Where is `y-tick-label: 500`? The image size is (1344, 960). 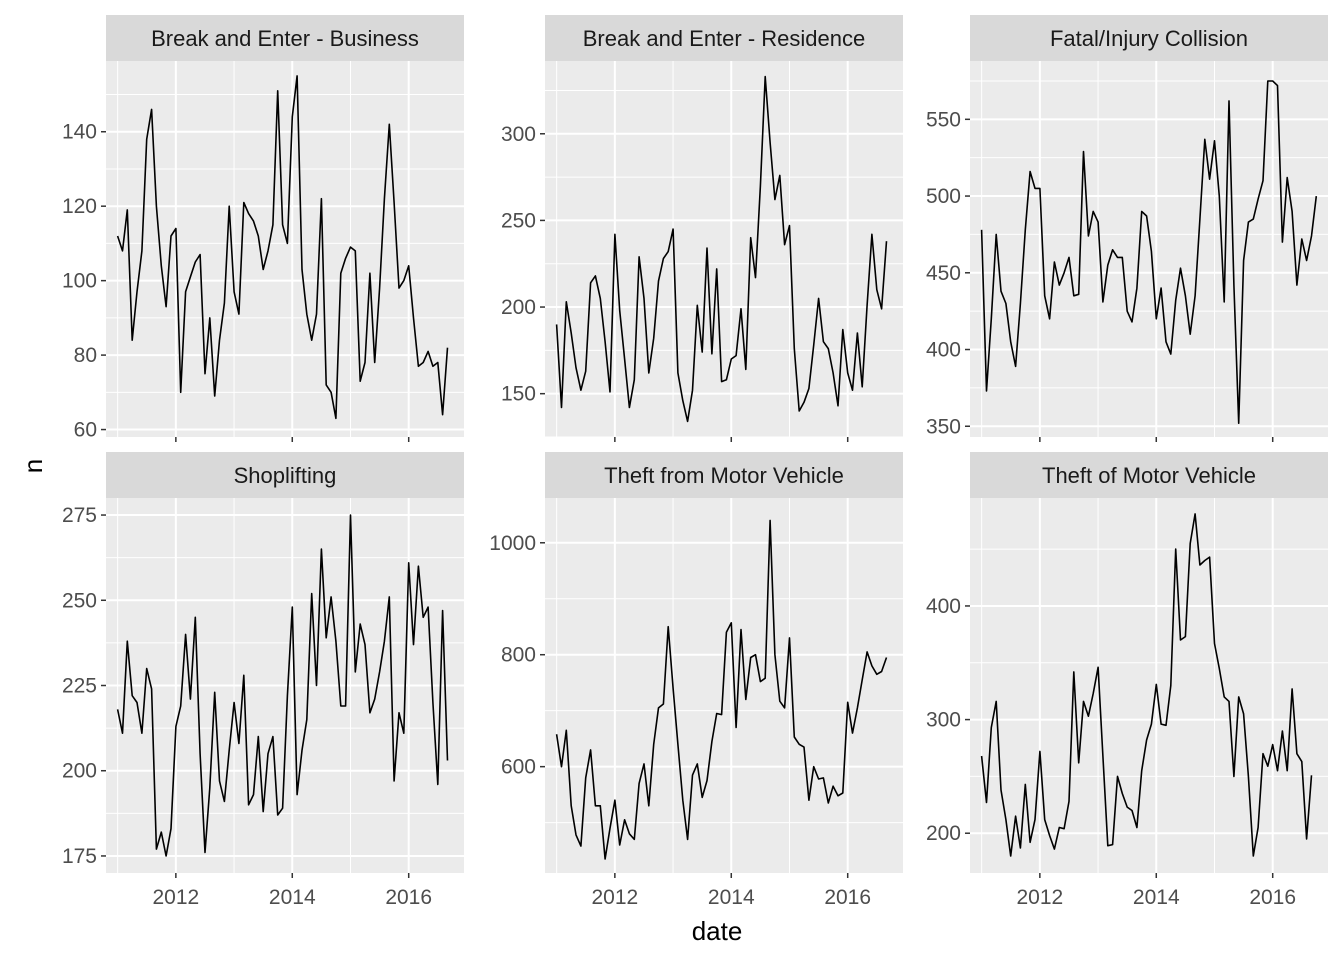
y-tick-label: 500 is located at coordinates (943, 196).